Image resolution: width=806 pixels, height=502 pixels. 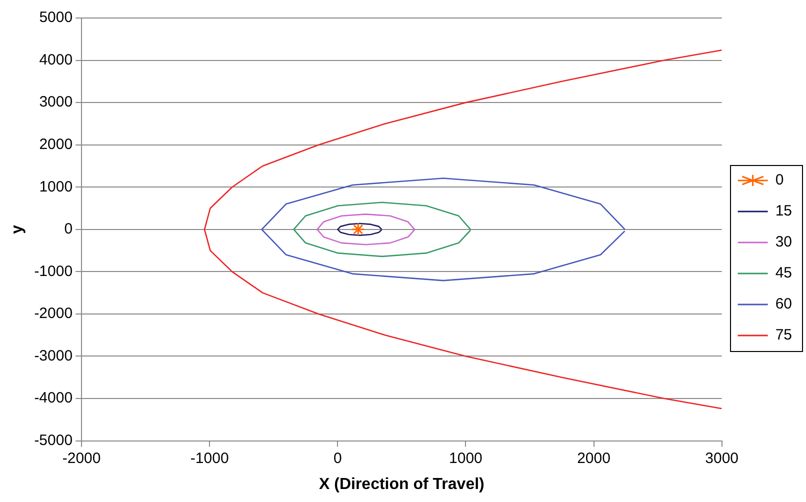 What do you see at coordinates (337, 458) in the screenshot?
I see `x-tick-label: 0` at bounding box center [337, 458].